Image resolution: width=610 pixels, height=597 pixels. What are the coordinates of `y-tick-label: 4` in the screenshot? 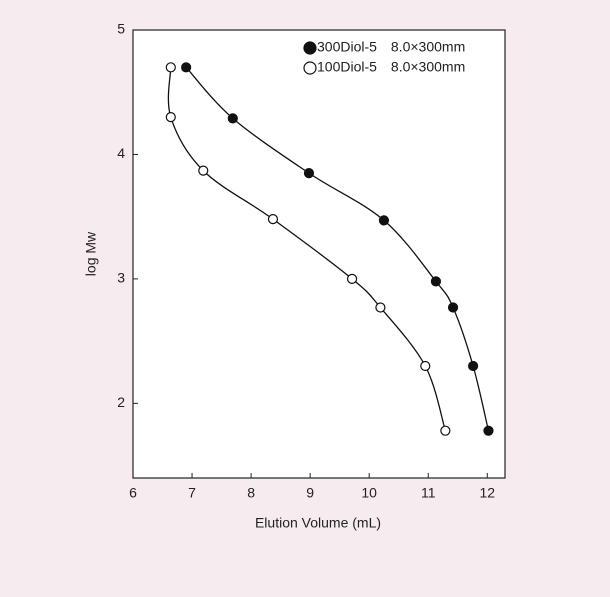 It's located at (121, 153).